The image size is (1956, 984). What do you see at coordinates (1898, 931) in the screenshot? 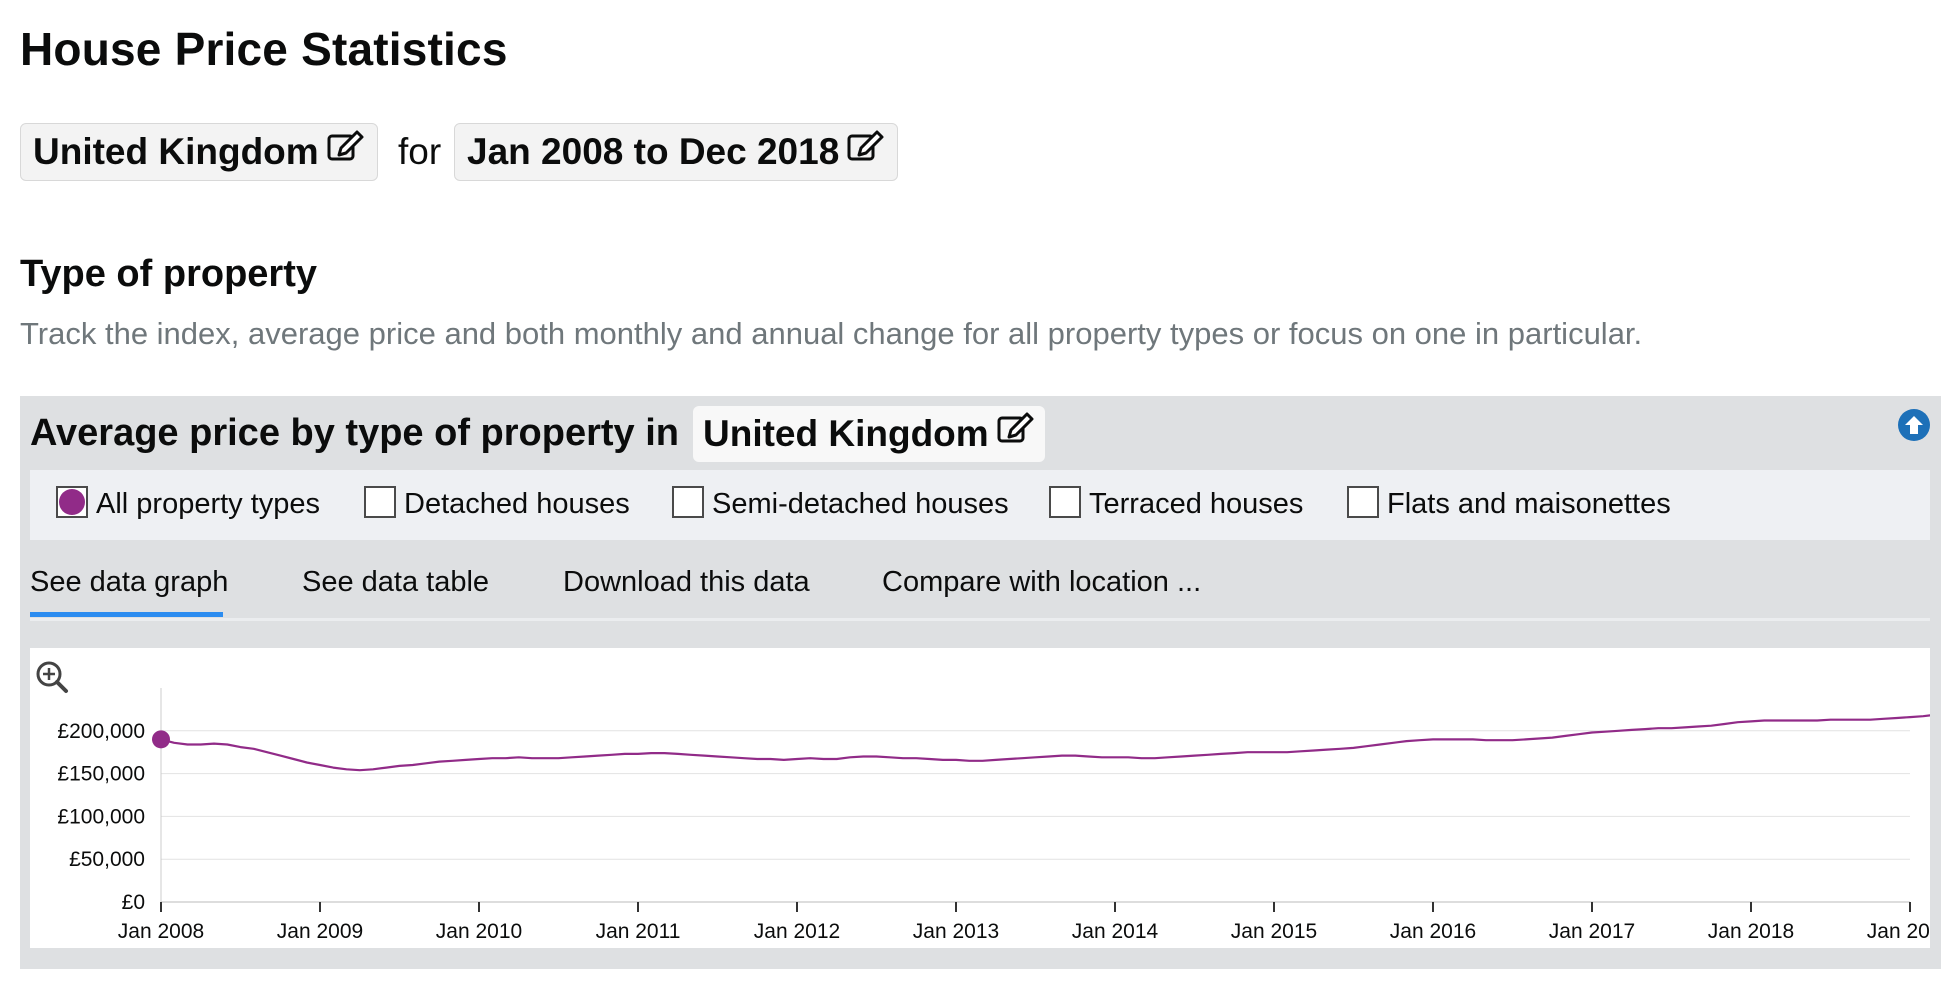
I see `x-tick-label: Jan 2019` at bounding box center [1898, 931].